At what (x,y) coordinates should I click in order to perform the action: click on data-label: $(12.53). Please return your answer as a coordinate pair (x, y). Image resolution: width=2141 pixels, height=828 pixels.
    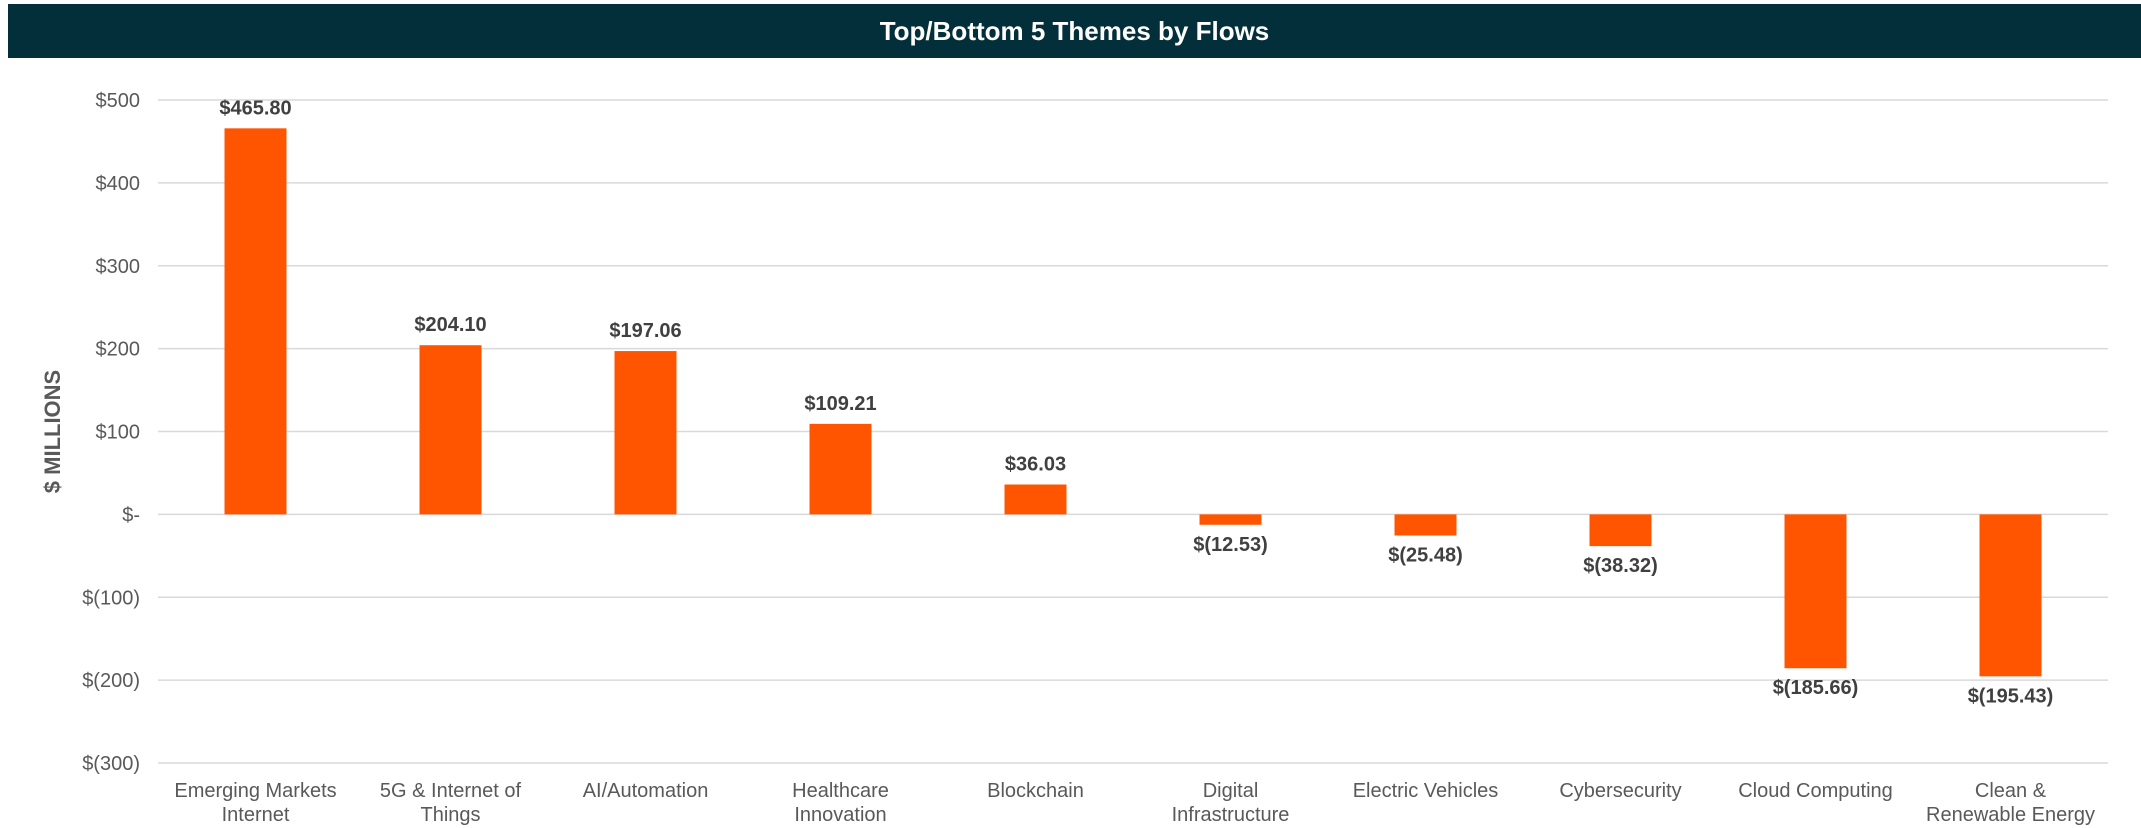
    Looking at the image, I should click on (1230, 545).